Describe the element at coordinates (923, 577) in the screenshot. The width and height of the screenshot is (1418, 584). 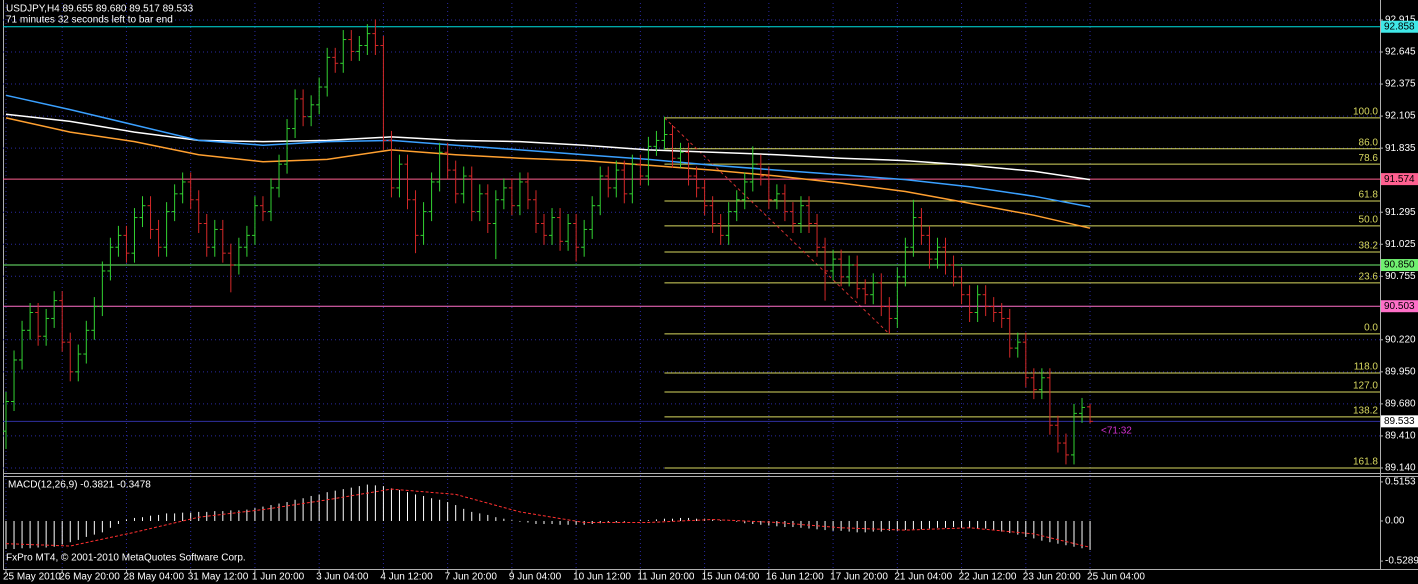
I see `x-tick-label: 21 Jun 04:00` at that location.